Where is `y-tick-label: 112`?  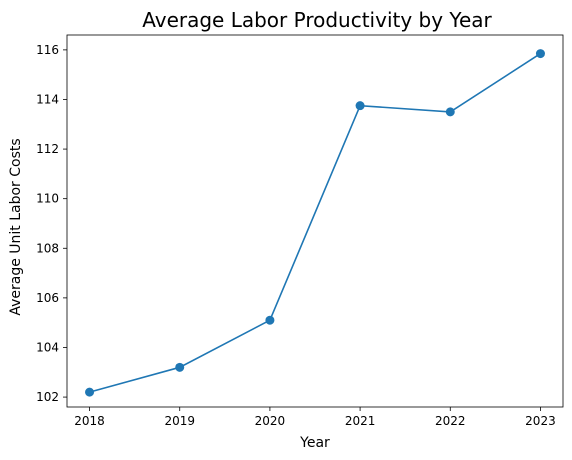
y-tick-label: 112 is located at coordinates (47, 149).